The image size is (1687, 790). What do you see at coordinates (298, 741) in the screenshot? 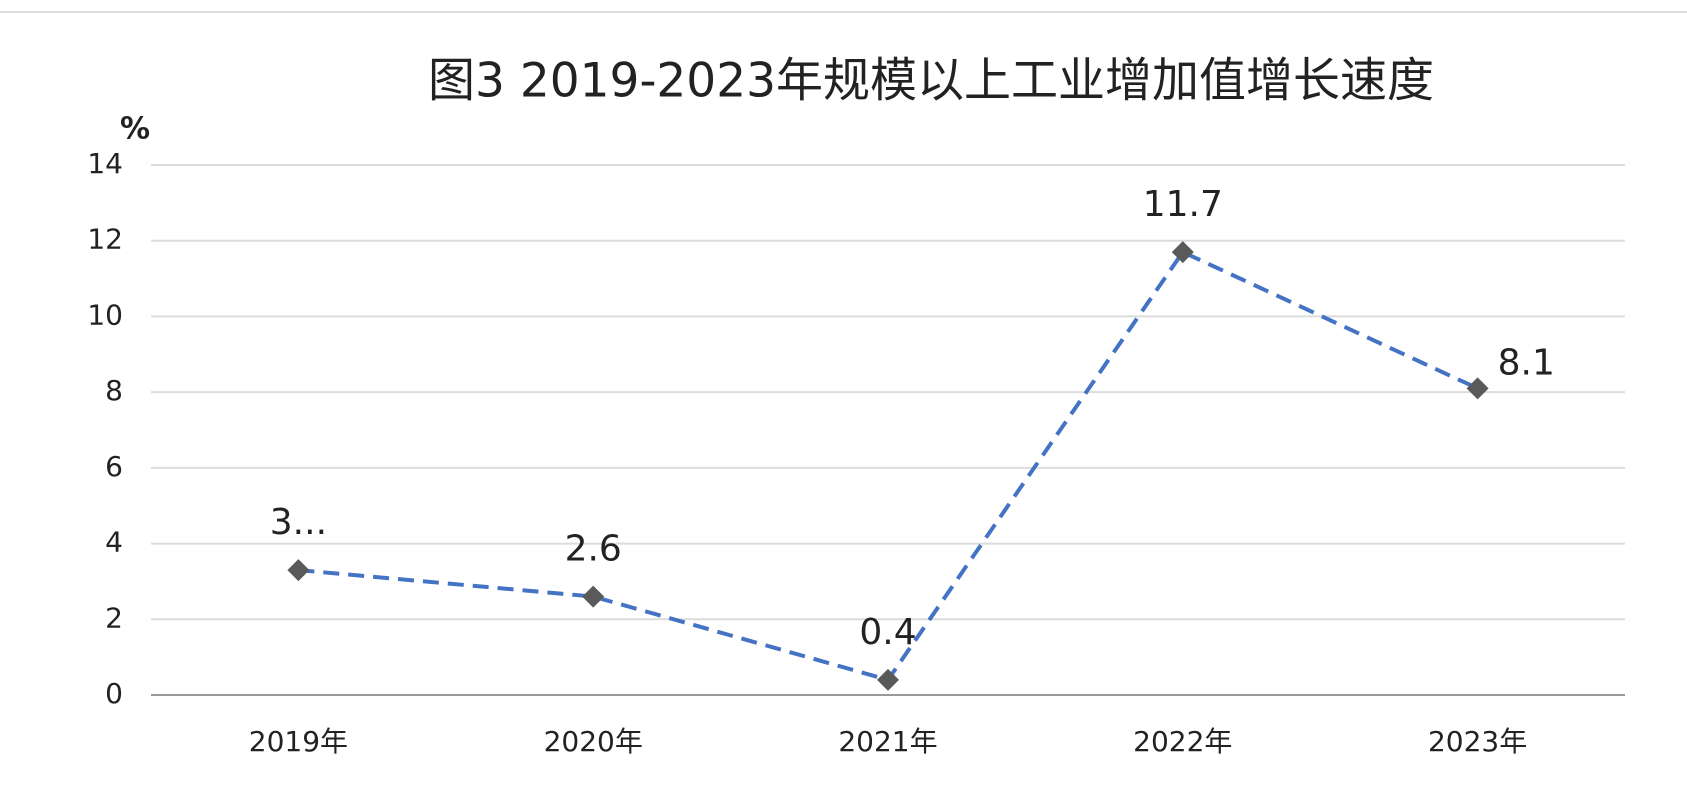
I see `x-tick-label: 2019年` at bounding box center [298, 741].